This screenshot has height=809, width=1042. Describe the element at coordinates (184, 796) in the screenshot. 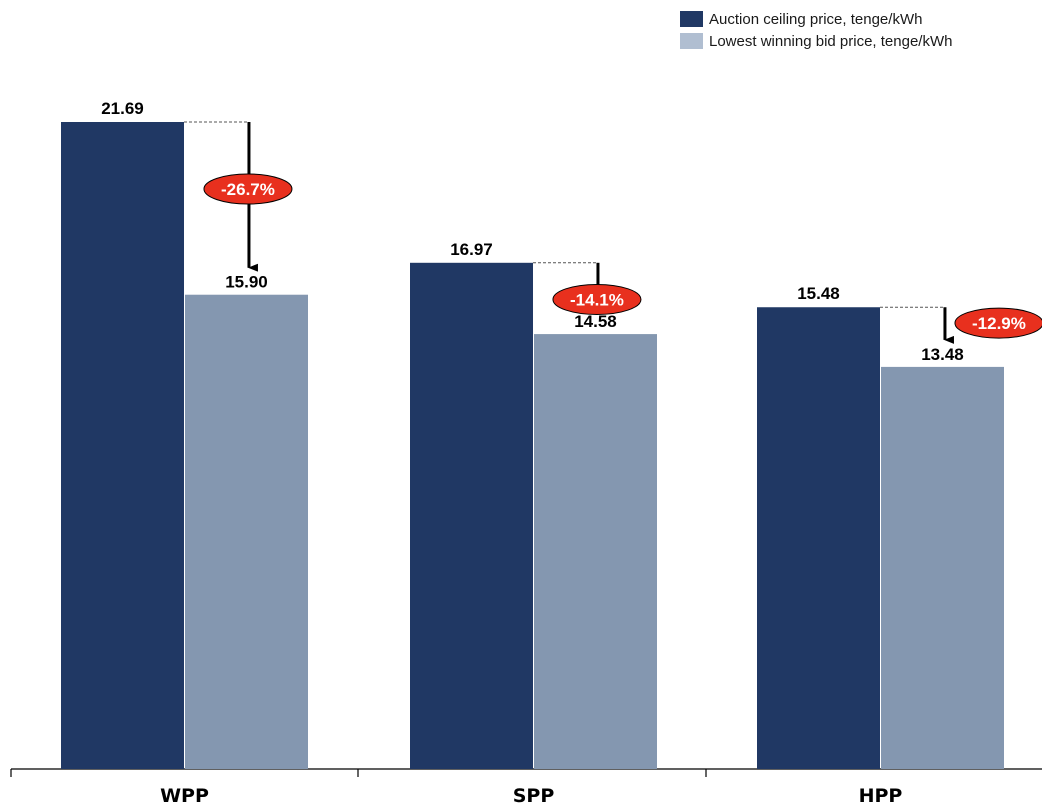

I see `category-label-wpp: WPP` at that location.